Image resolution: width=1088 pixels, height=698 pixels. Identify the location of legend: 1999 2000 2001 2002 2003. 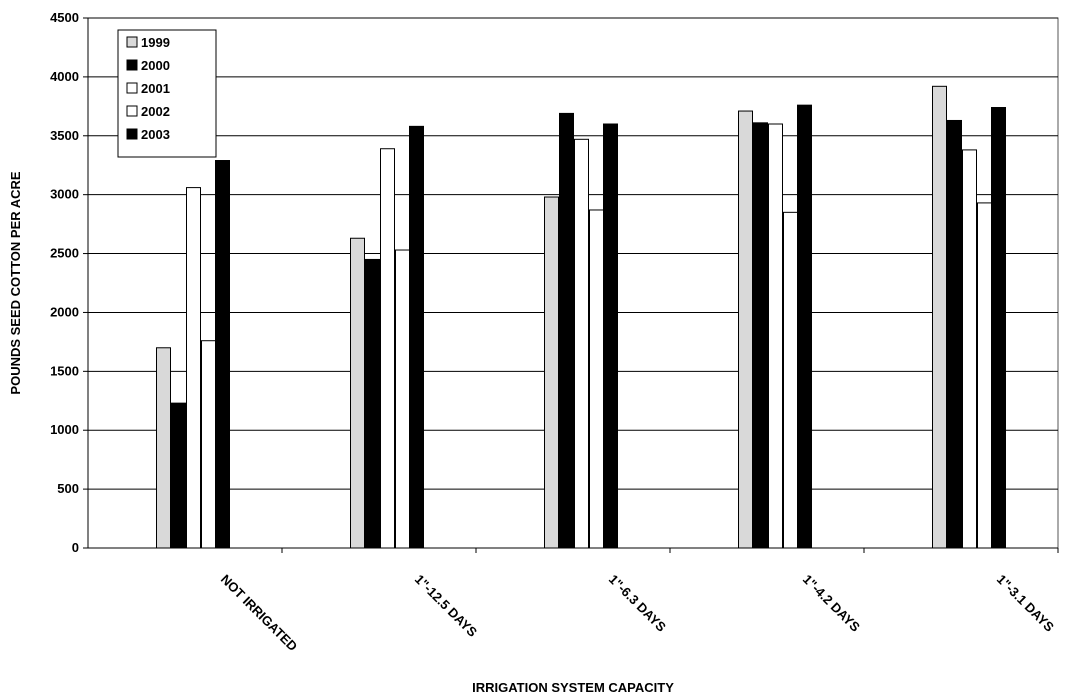
(167, 93).